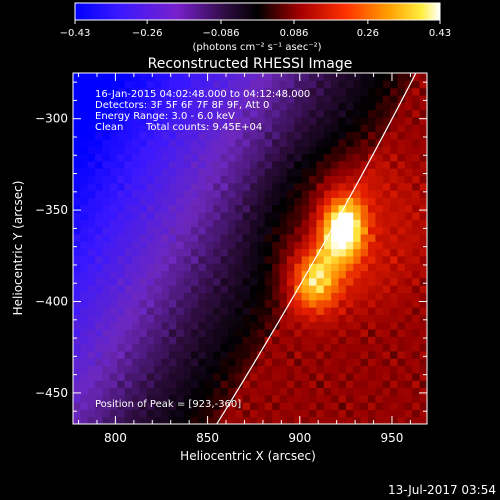  I want to click on annotation-detectors: Detectors: 3F 5F 6F 7F 8F 9F, Att 0, so click(182, 105).